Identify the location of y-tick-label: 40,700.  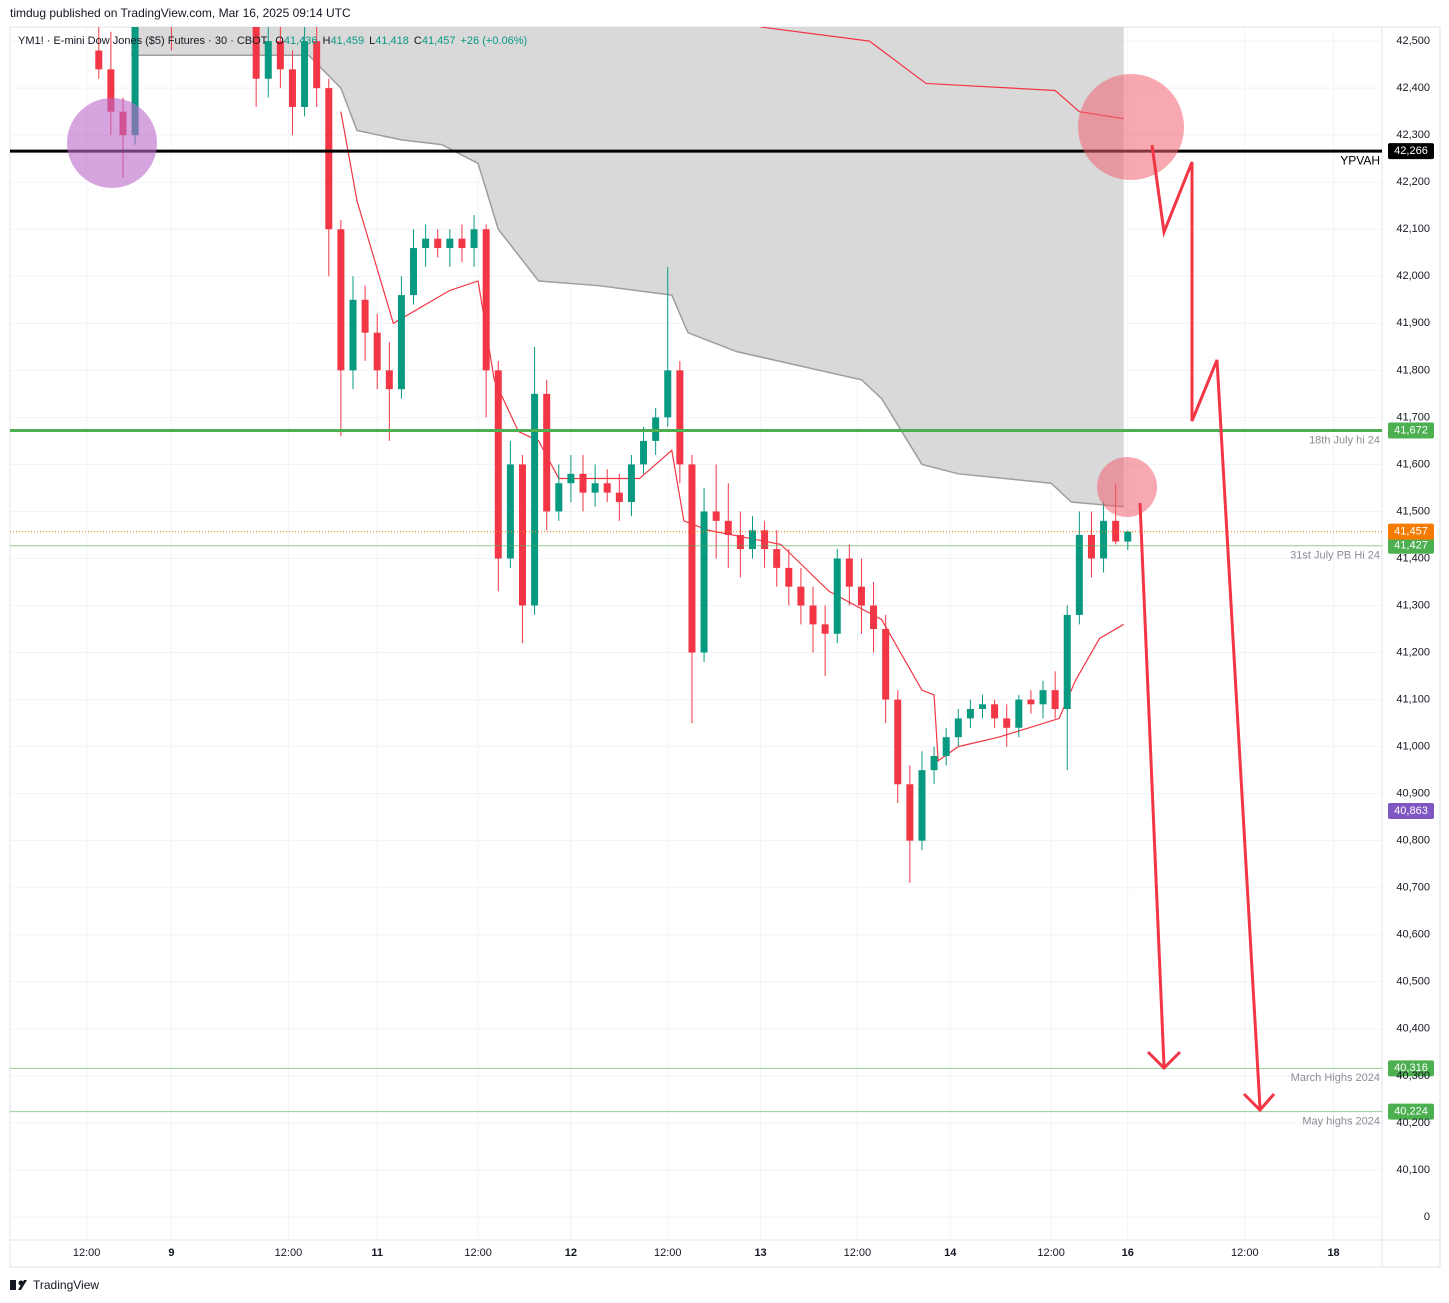
(1413, 888).